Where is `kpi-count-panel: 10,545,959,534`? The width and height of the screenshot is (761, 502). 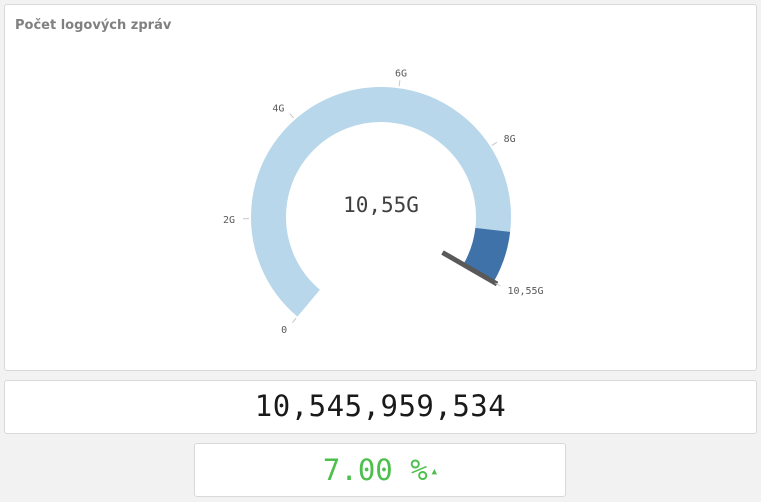
kpi-count-panel: 10,545,959,534 is located at coordinates (380, 407).